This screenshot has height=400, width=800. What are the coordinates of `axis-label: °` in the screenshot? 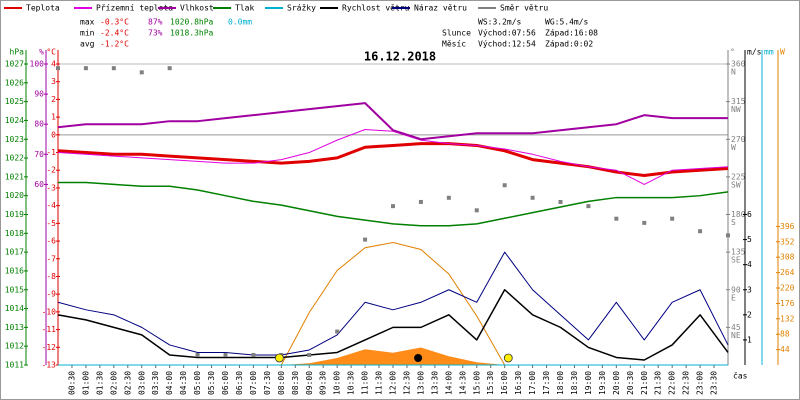 It's located at (732, 52).